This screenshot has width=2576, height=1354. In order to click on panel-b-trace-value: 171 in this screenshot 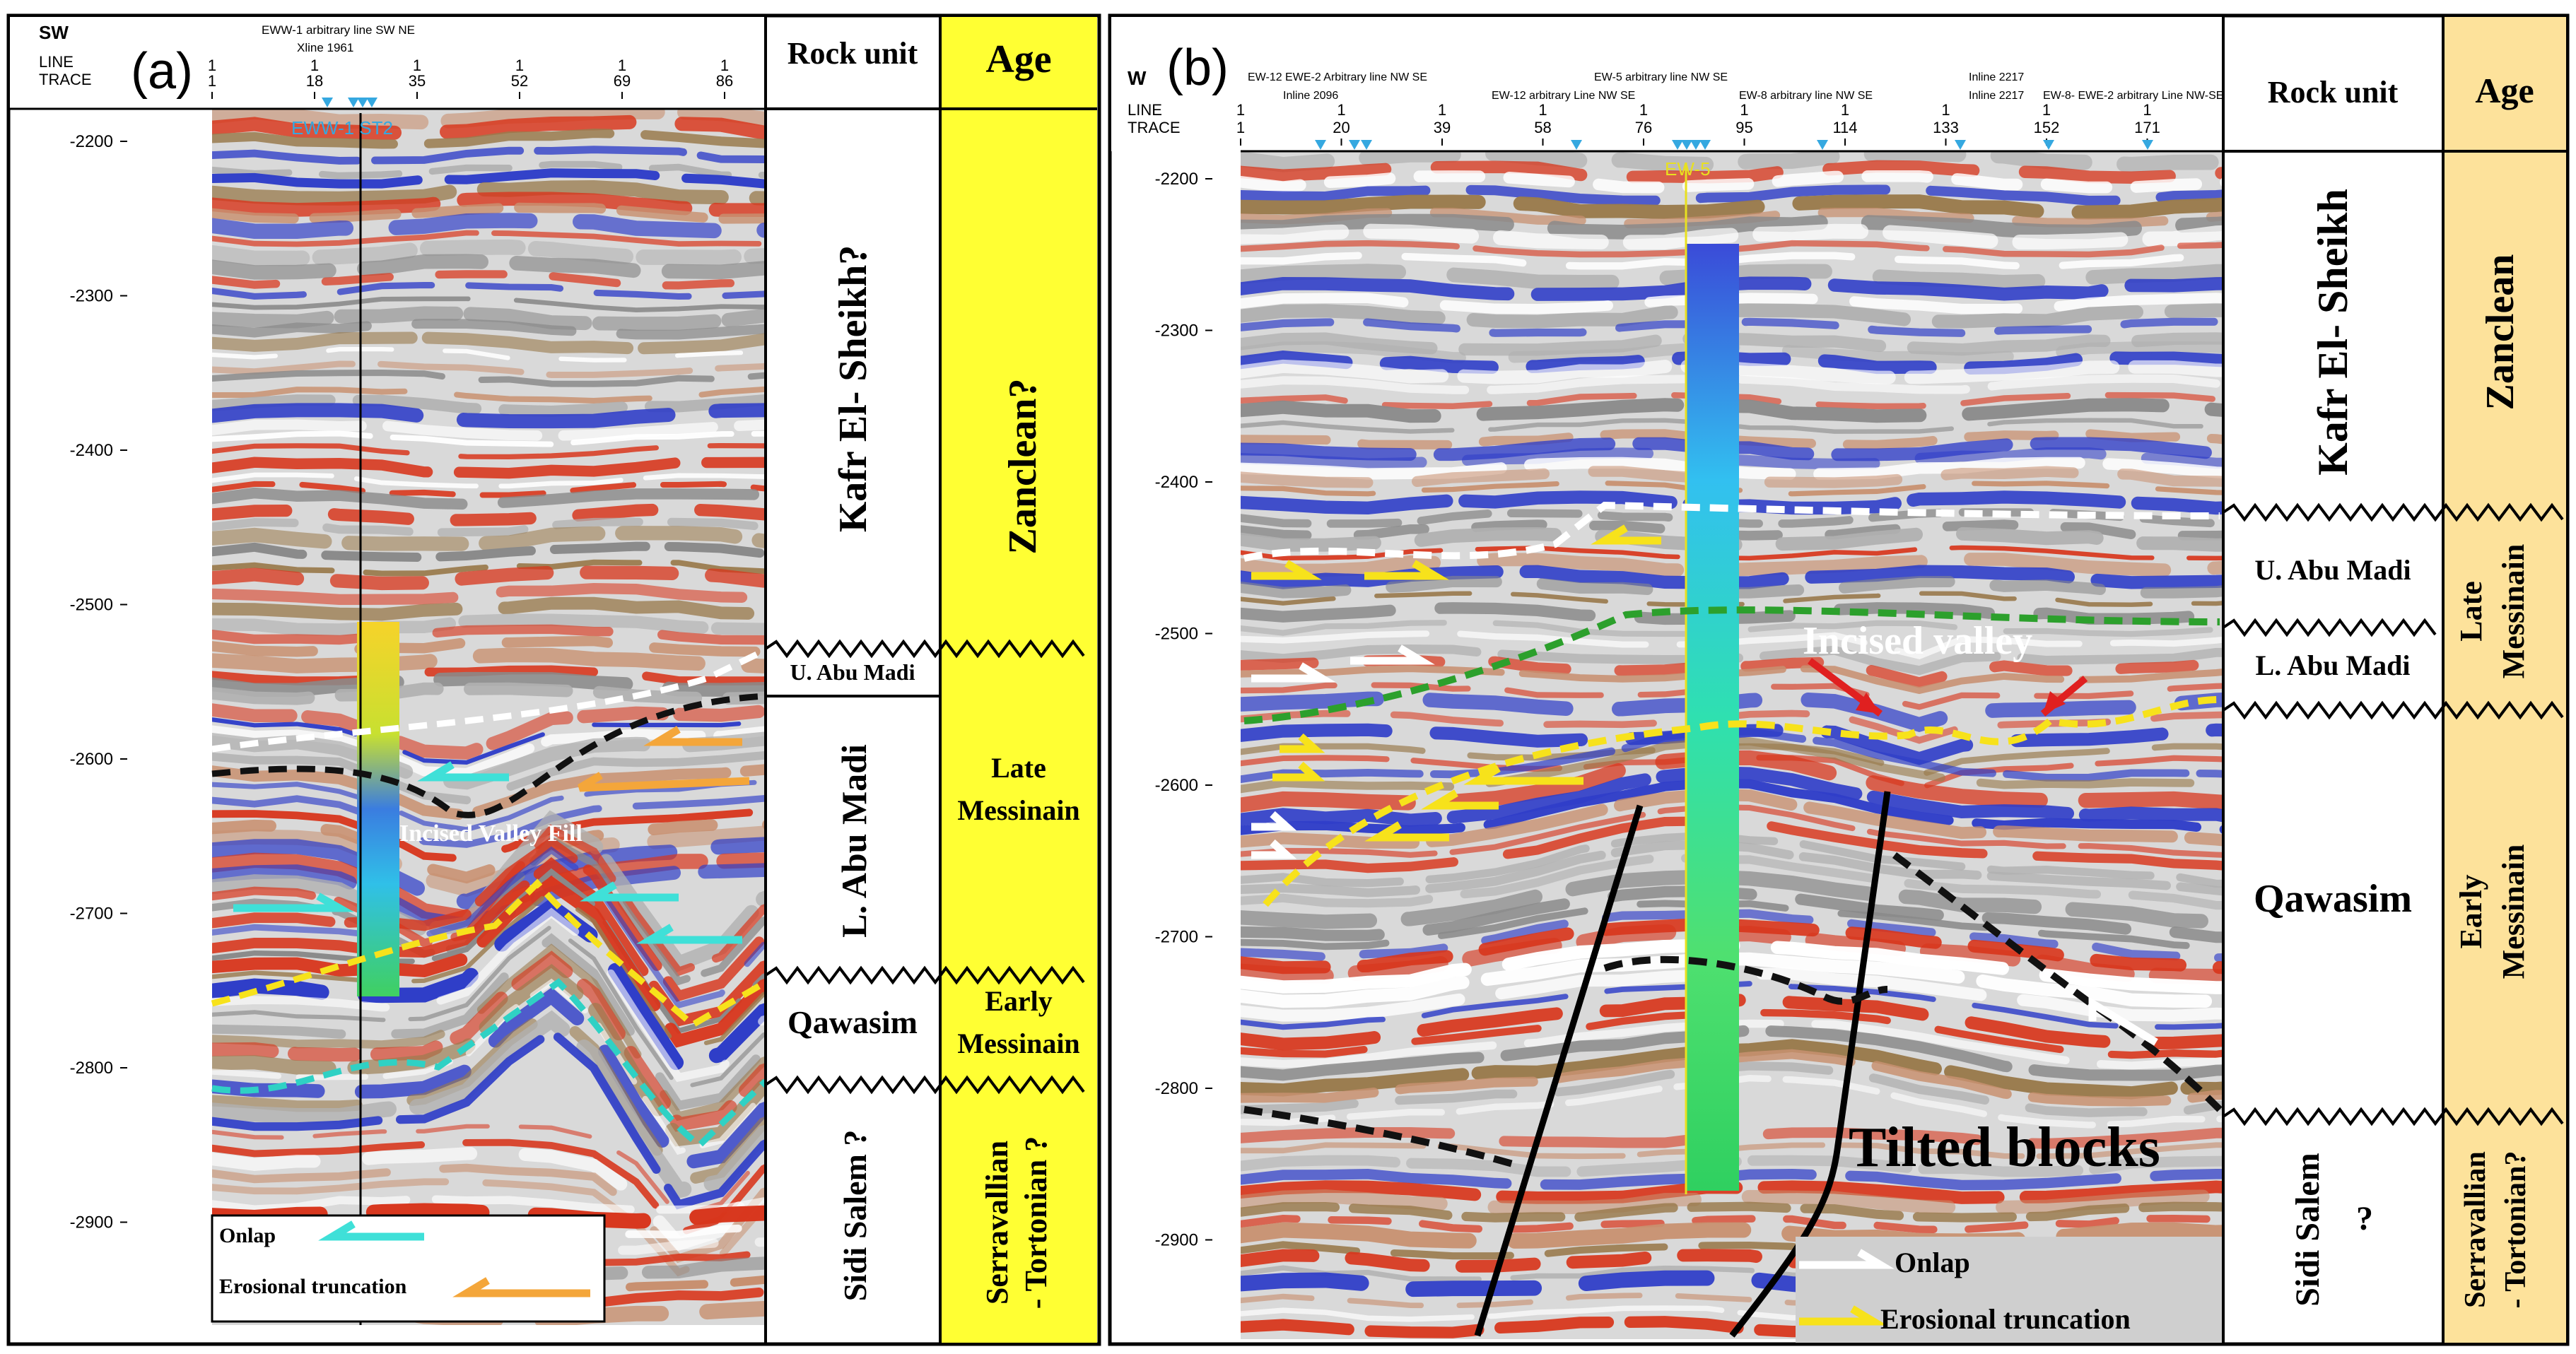, I will do `click(2147, 127)`.